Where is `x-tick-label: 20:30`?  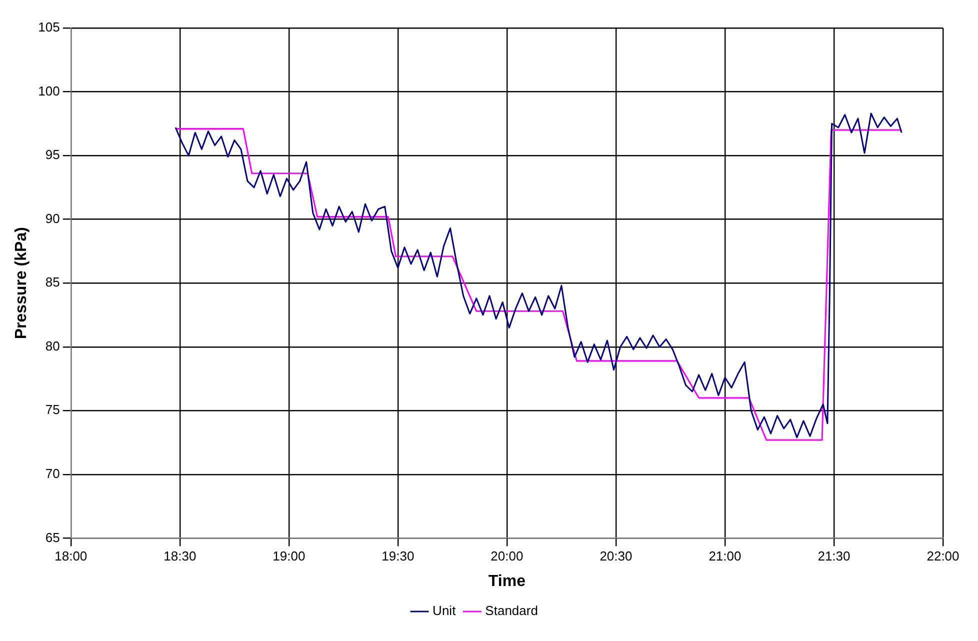 x-tick-label: 20:30 is located at coordinates (616, 556).